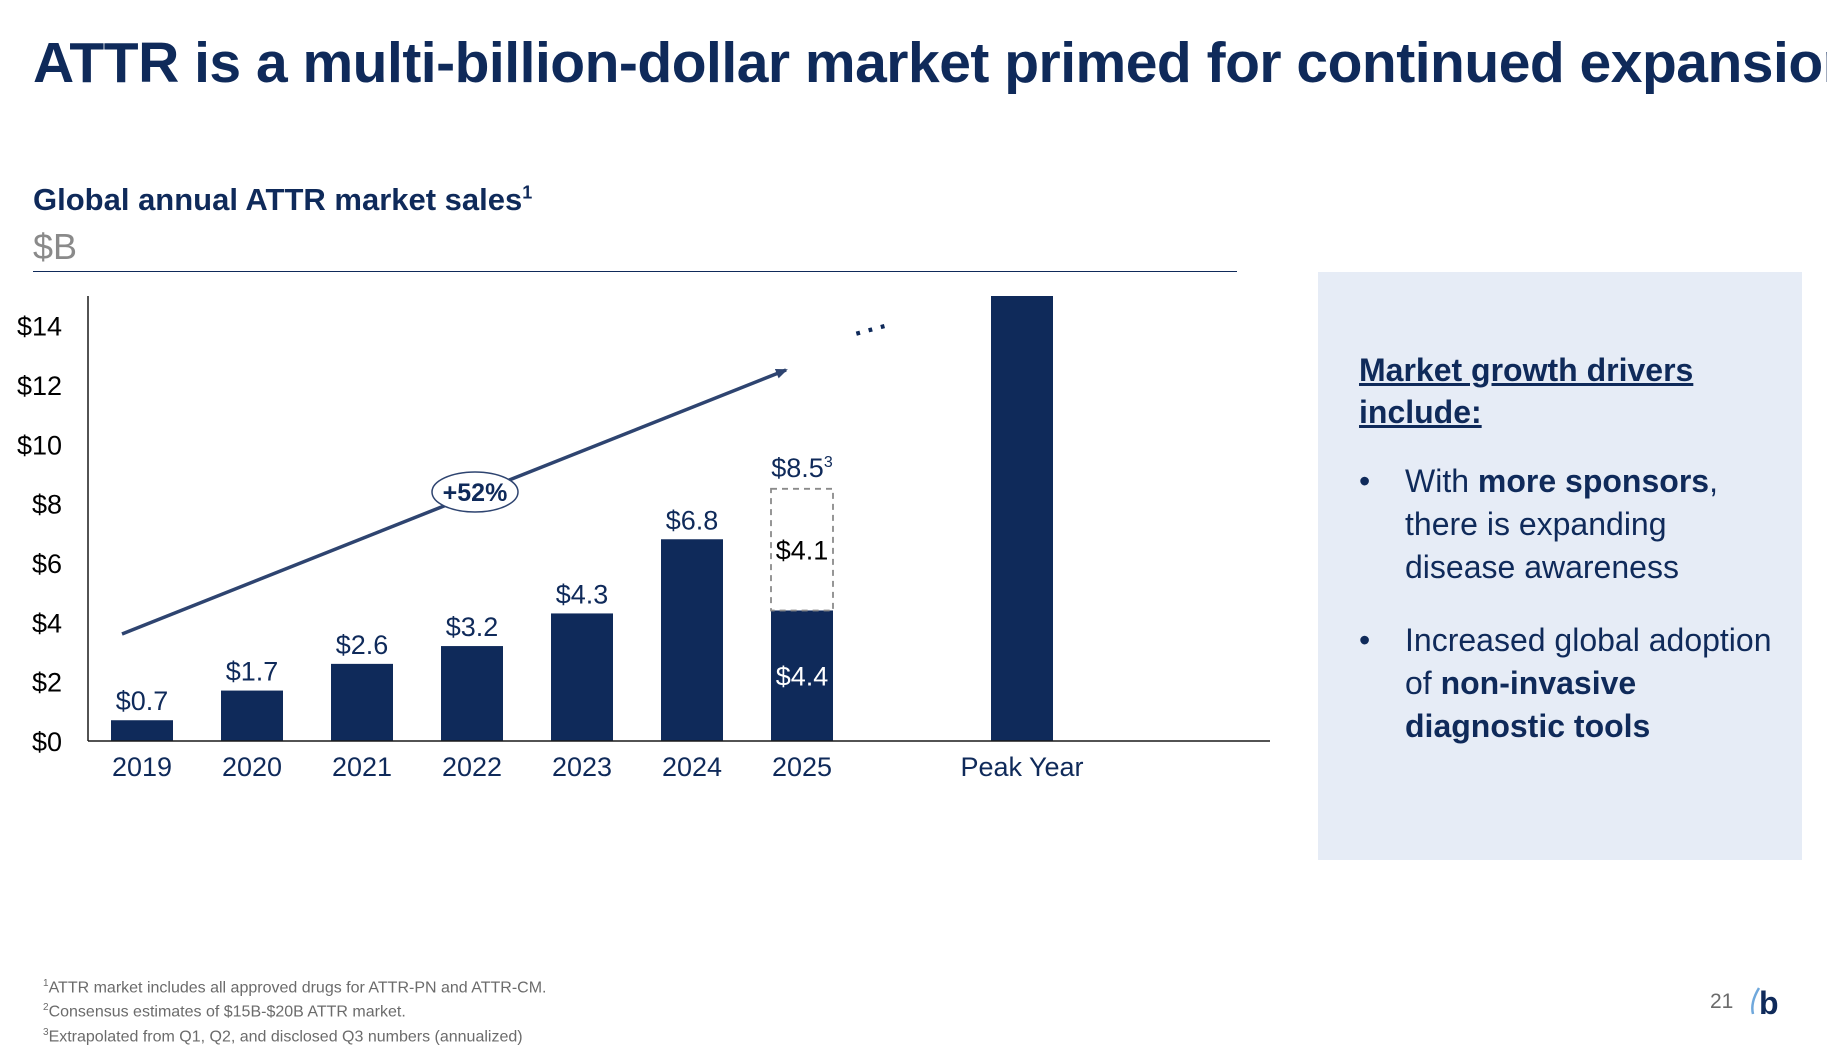  What do you see at coordinates (39, 386) in the screenshot?
I see `y-tick-label: $12` at bounding box center [39, 386].